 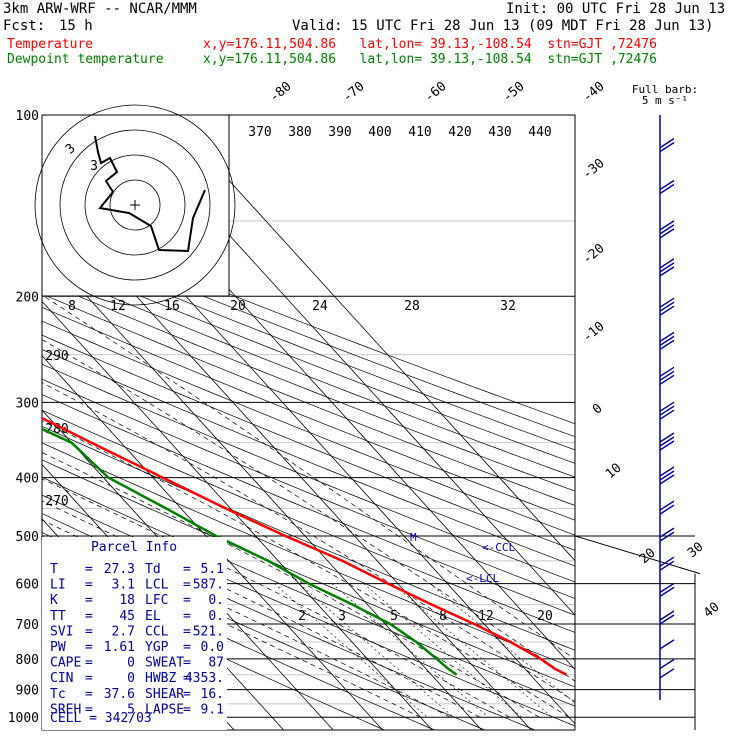 I want to click on parcel-value: 4353., so click(x=204, y=678).